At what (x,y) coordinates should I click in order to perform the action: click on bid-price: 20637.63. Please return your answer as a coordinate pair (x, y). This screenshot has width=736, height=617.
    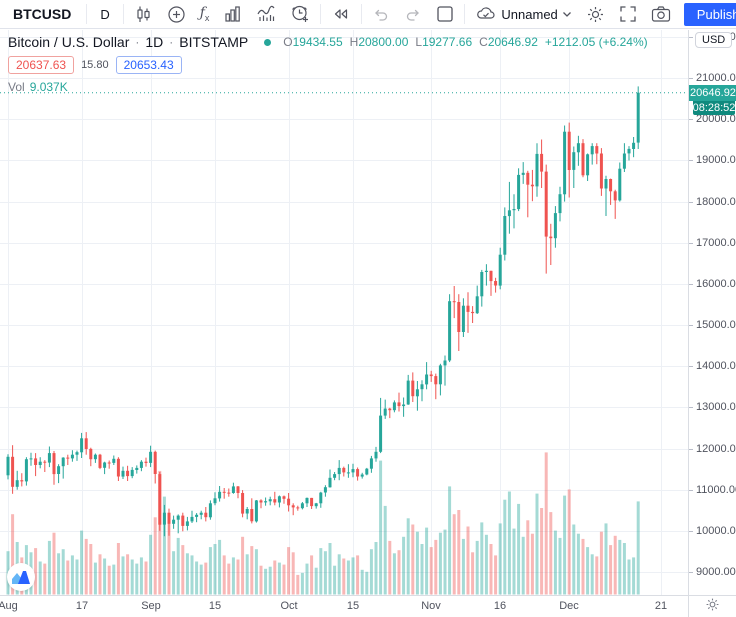
    Looking at the image, I should click on (41, 65).